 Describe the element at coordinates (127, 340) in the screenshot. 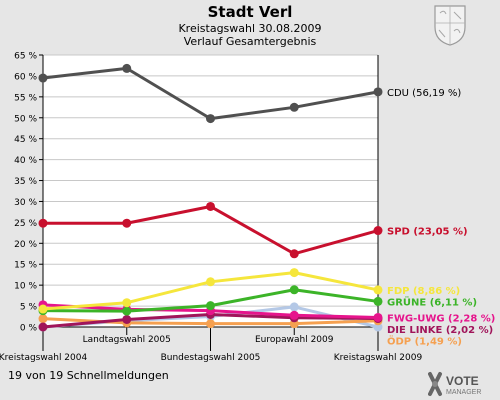

I see `x-tick-label: Landtagswahl 2005` at that location.